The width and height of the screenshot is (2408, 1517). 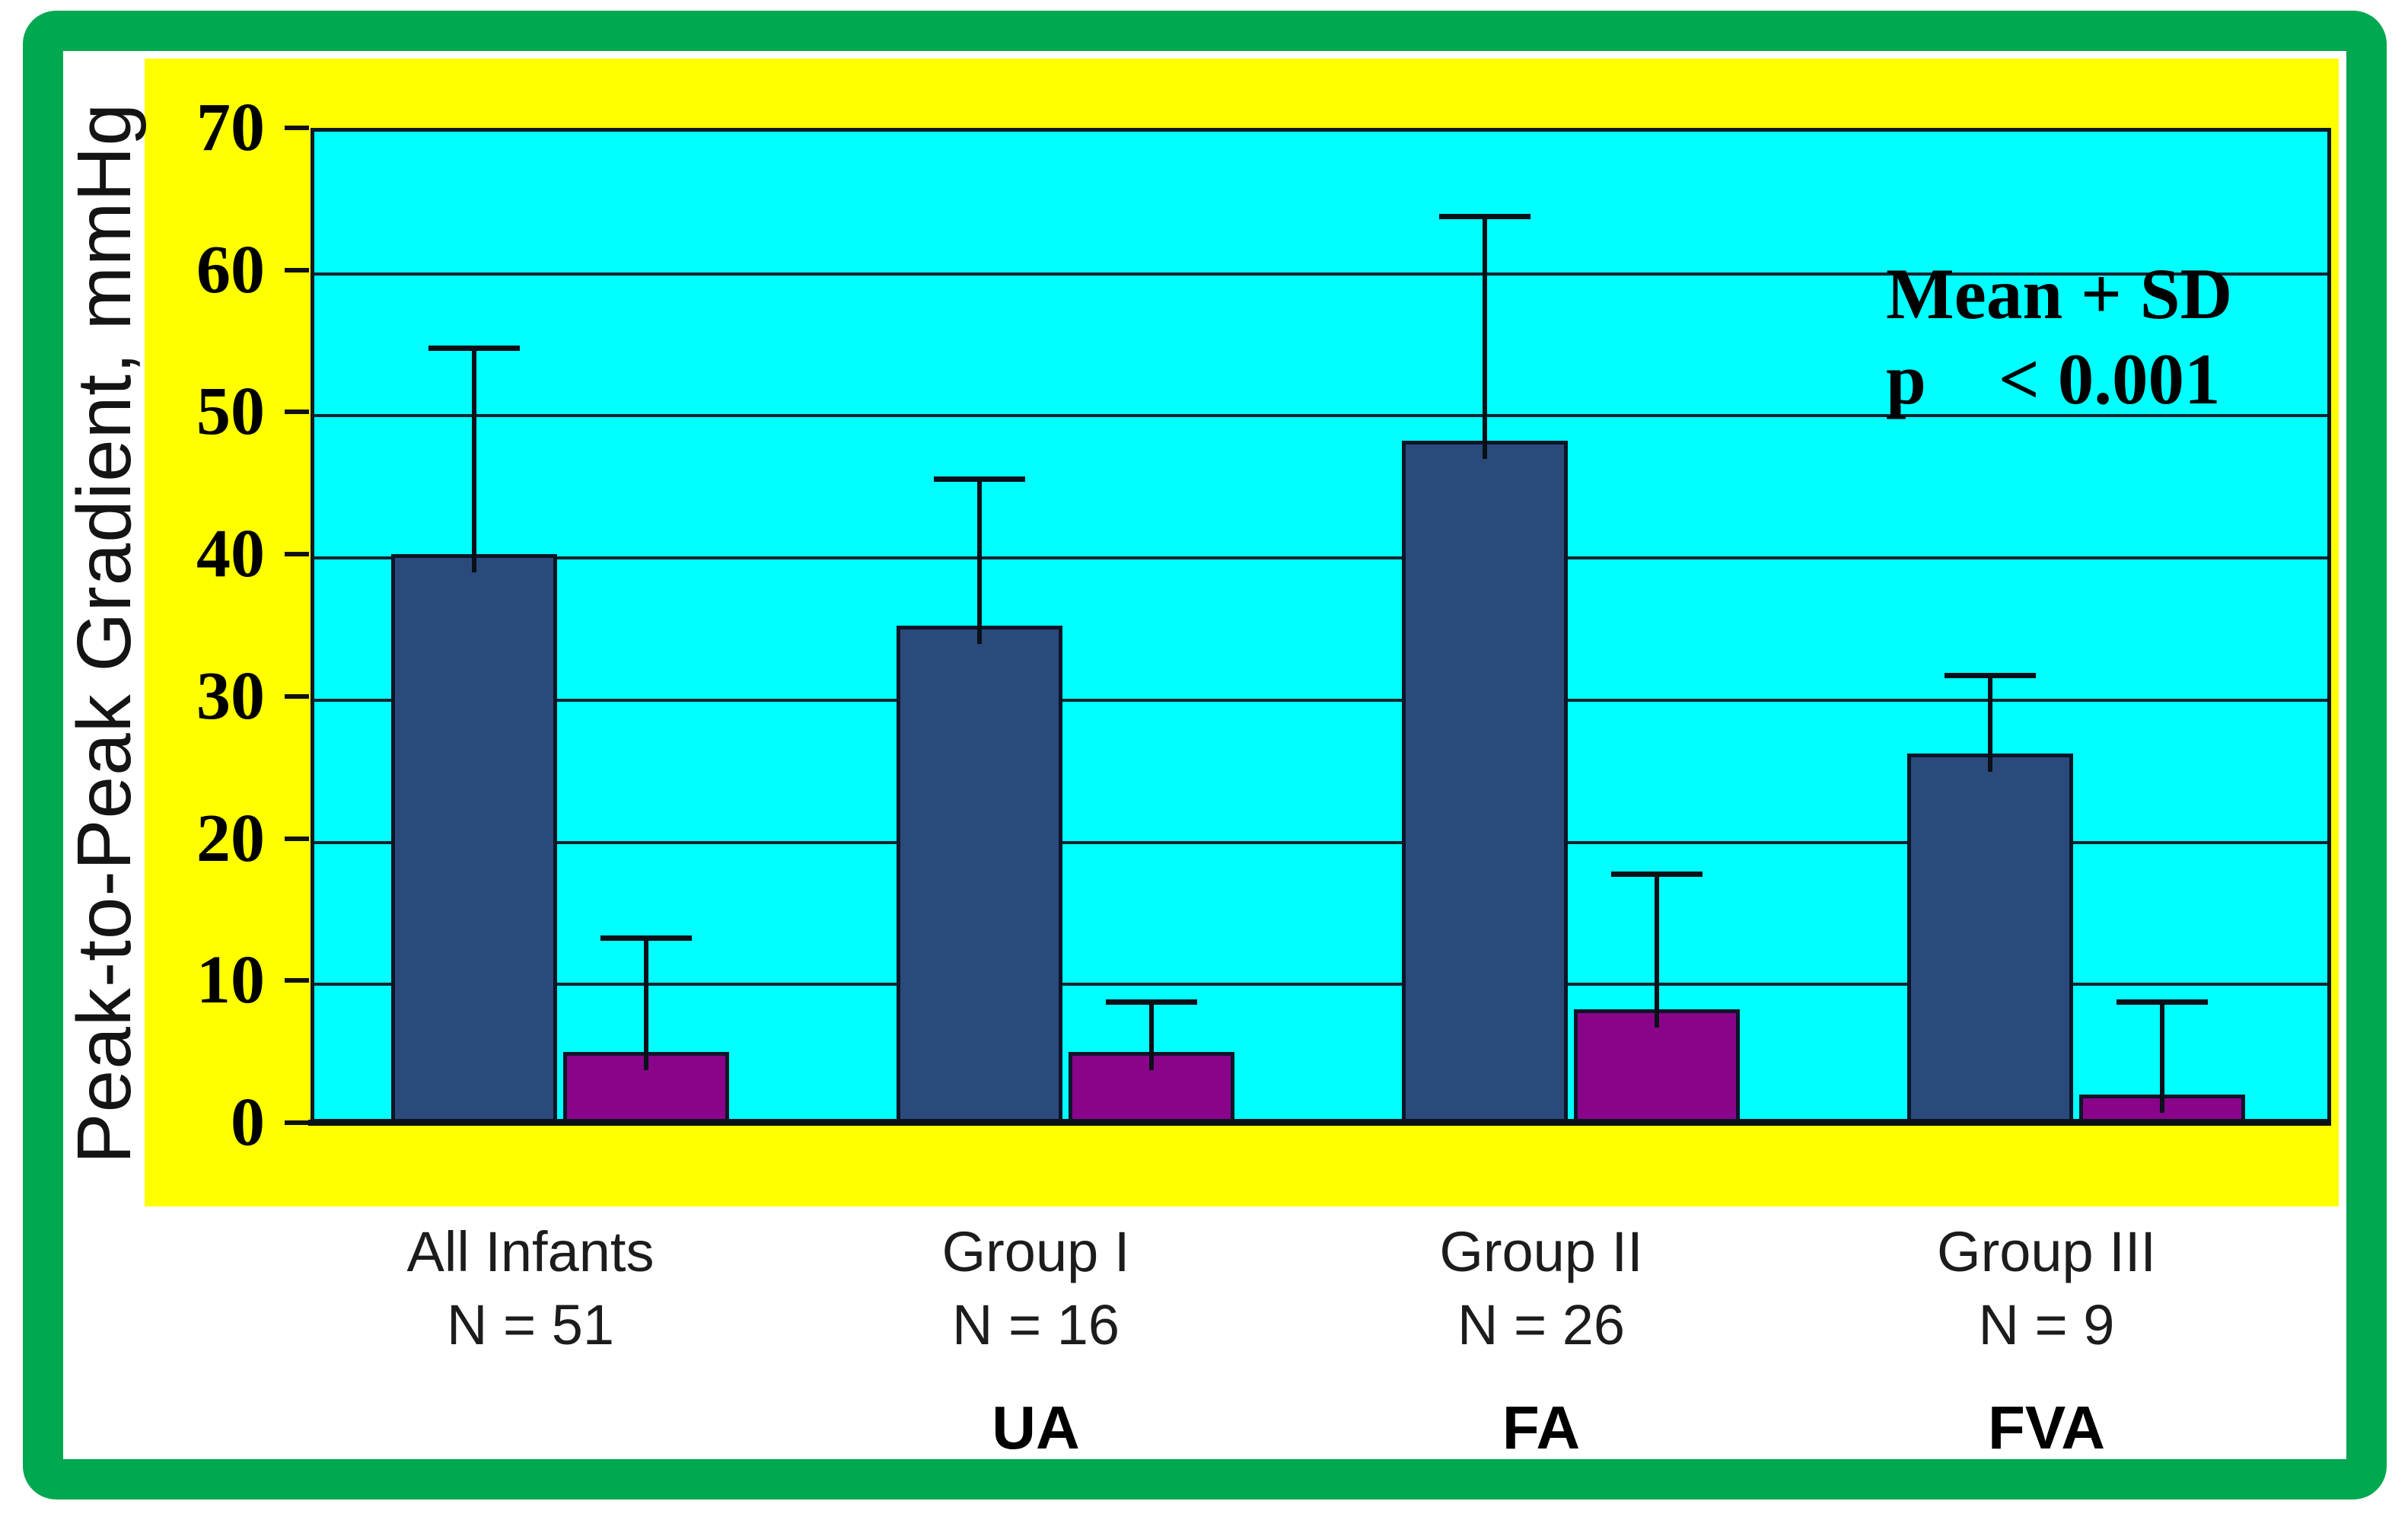 What do you see at coordinates (2046, 1428) in the screenshot?
I see `category-sub-label: FVA` at bounding box center [2046, 1428].